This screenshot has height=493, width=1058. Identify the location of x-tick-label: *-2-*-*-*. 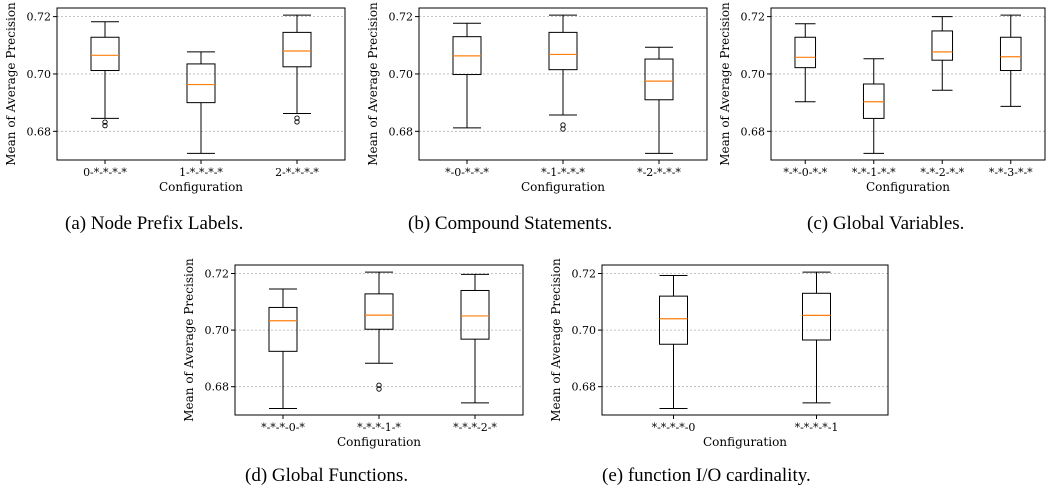
(659, 172).